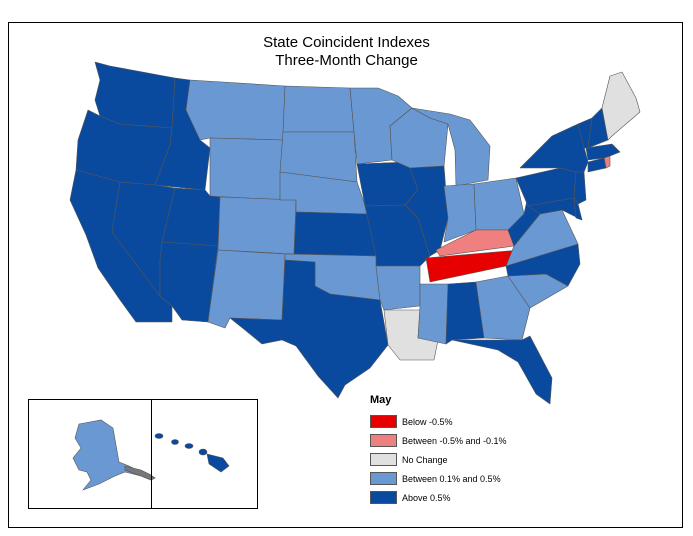 The image size is (693, 536). I want to click on state-md, so click(555, 209).